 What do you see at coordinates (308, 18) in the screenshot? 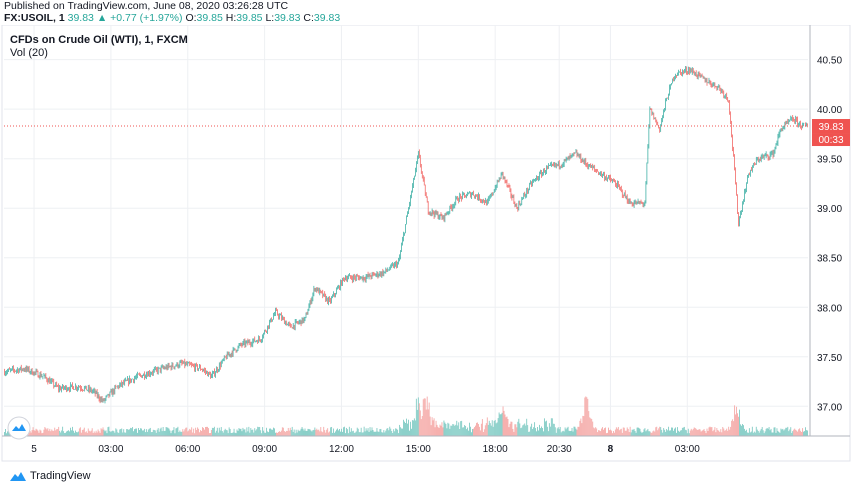
I see `close-label: C:` at bounding box center [308, 18].